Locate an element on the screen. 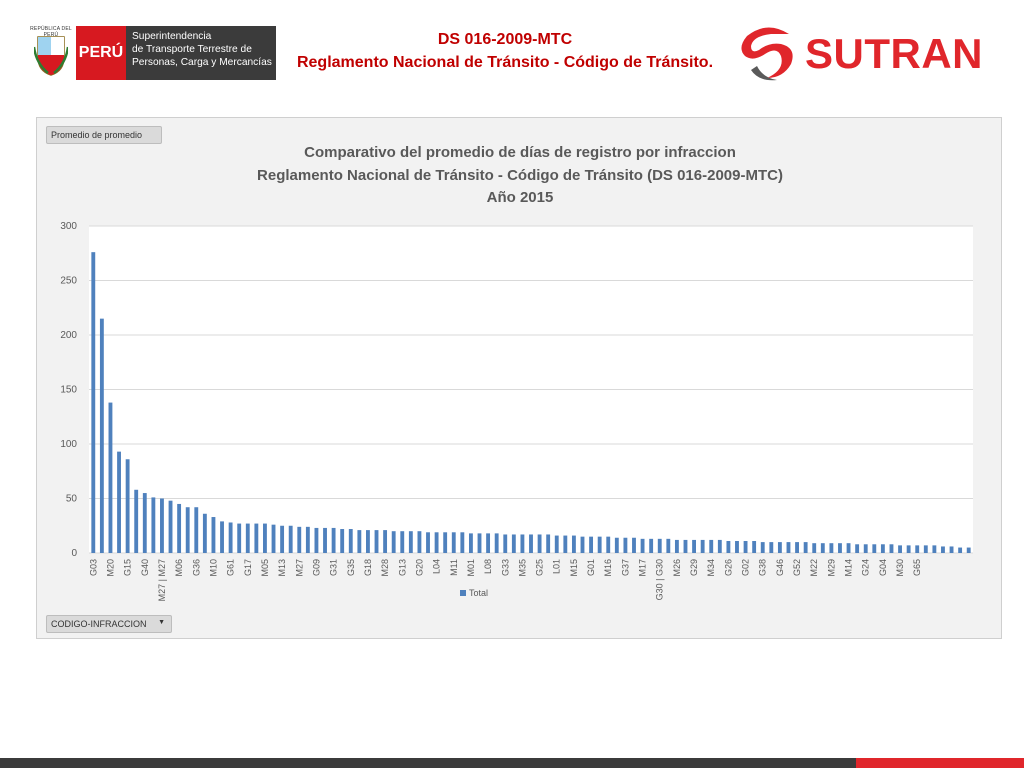  legend-swatch is located at coordinates (463, 593).